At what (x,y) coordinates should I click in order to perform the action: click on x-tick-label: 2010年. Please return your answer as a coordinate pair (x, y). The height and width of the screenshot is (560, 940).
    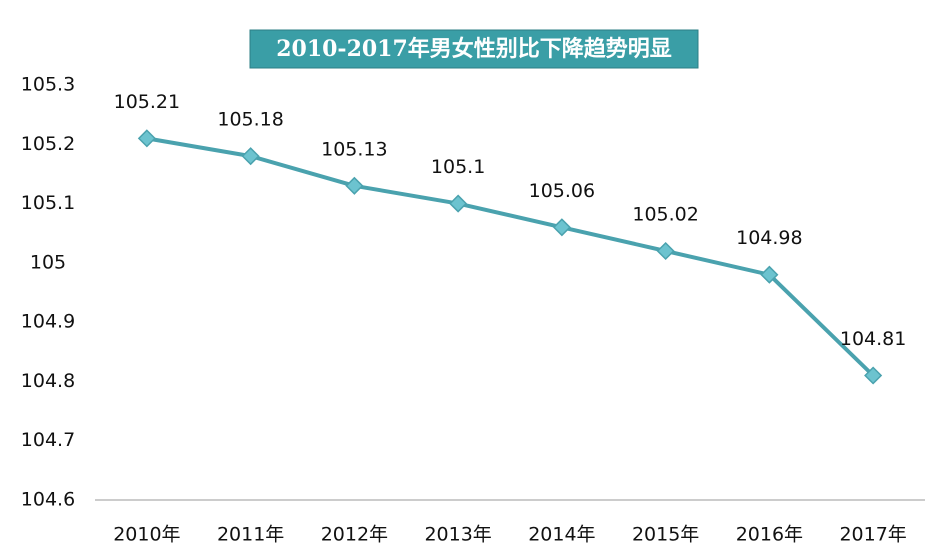
    Looking at the image, I should click on (146, 535).